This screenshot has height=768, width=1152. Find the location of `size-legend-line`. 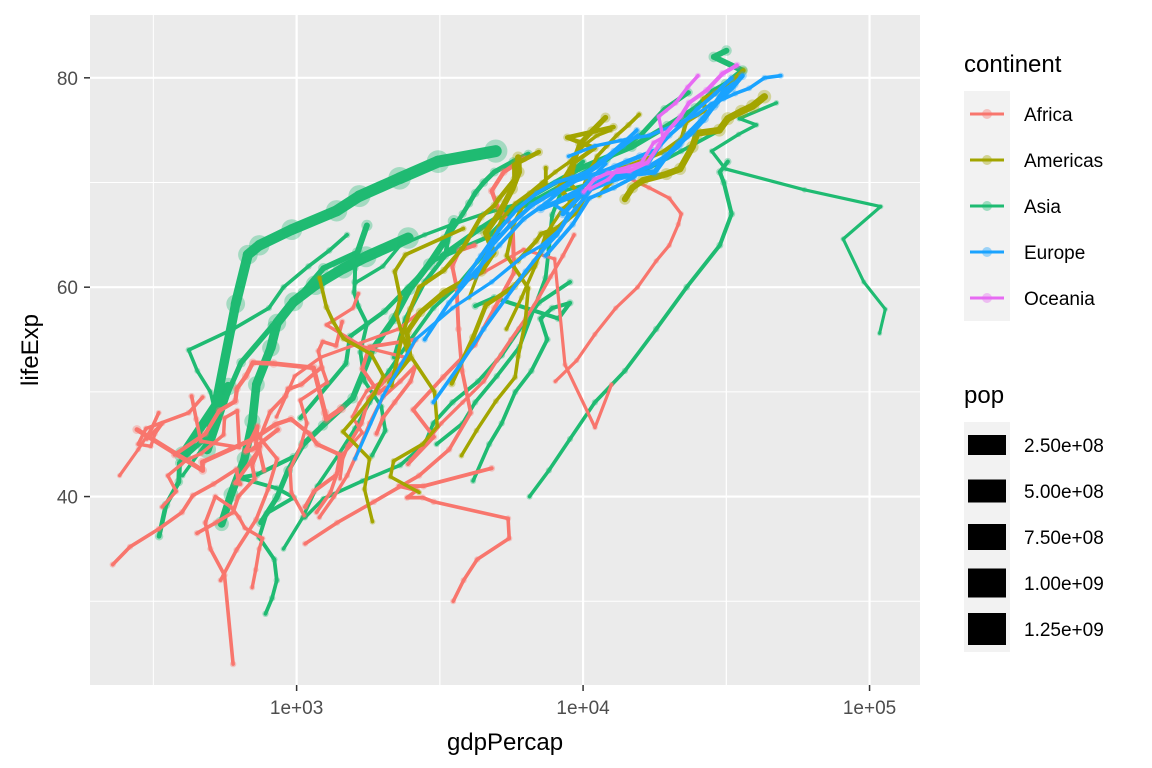

size-legend-line is located at coordinates (987, 445).